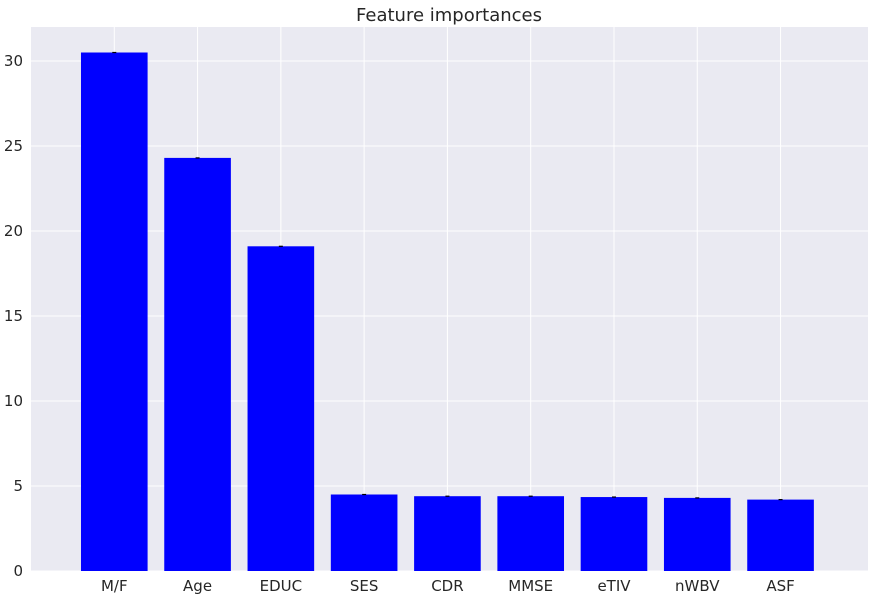  What do you see at coordinates (18, 486) in the screenshot?
I see `y-tick-label: 5` at bounding box center [18, 486].